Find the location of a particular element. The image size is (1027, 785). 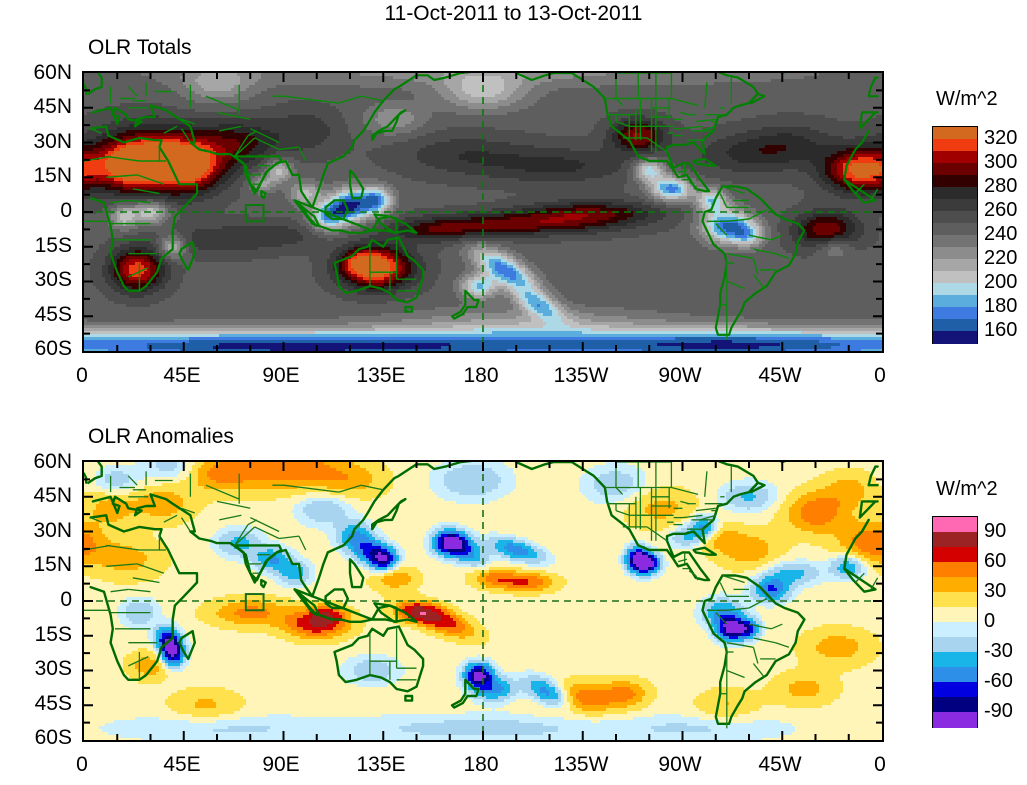

figure-title: 11-Oct-2011 to 13-Oct-2011 is located at coordinates (513, 13).